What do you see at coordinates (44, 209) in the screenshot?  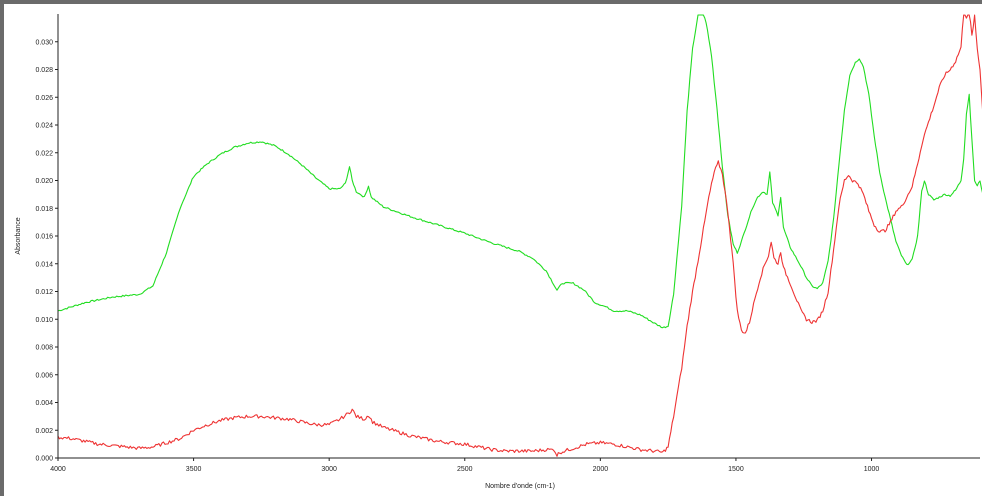 I see `y-tick-label: 0.018` at bounding box center [44, 209].